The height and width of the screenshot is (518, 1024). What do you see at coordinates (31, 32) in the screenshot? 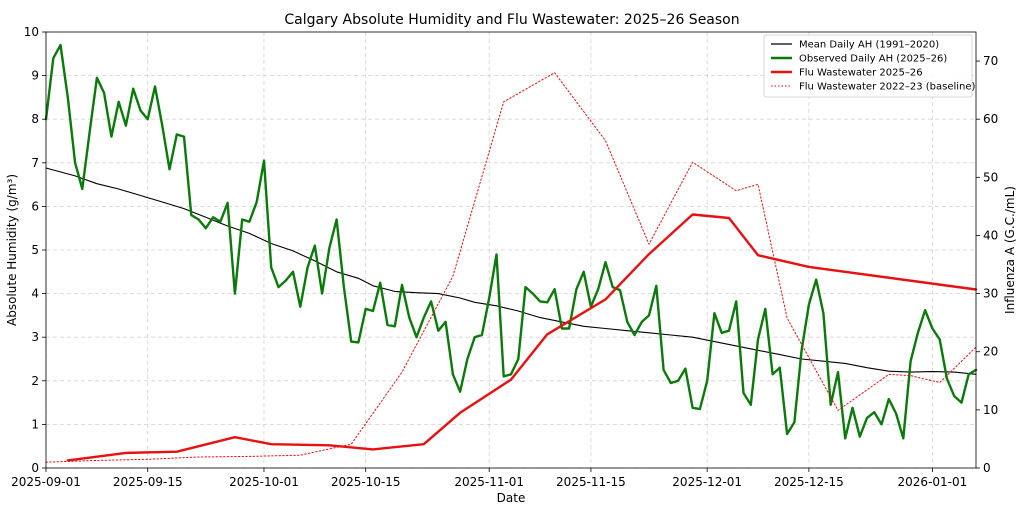
I see `y-left-tick-label: 10` at bounding box center [31, 32].